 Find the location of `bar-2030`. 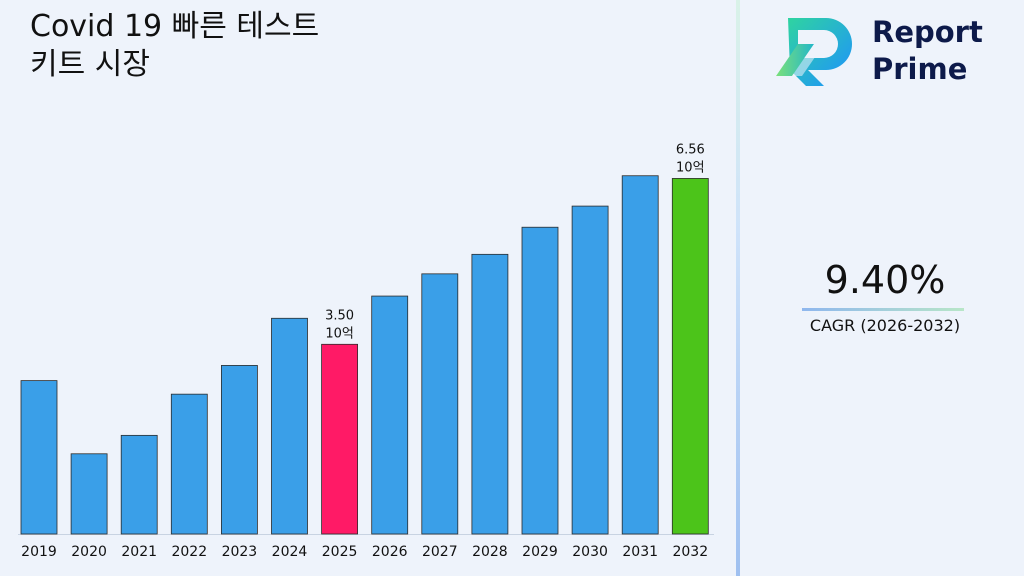

bar-2030 is located at coordinates (590, 370).